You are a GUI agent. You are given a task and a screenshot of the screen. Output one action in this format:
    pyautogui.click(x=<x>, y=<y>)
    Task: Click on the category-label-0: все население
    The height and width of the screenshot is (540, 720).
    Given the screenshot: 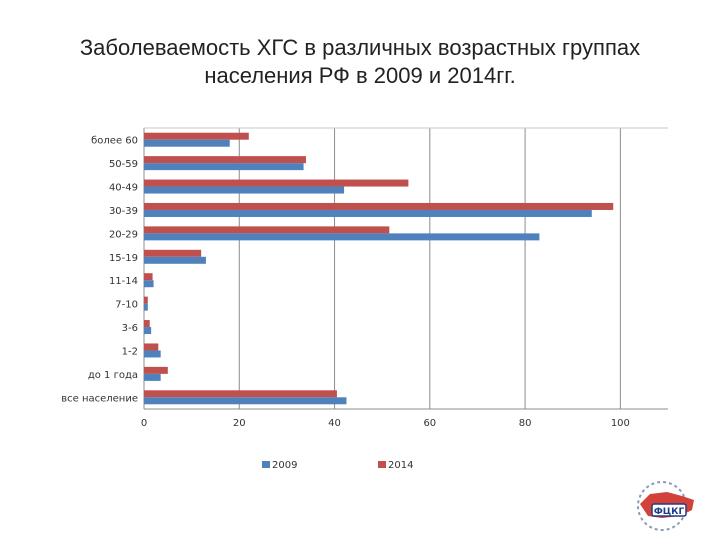 What is the action you would take?
    pyautogui.click(x=99, y=398)
    